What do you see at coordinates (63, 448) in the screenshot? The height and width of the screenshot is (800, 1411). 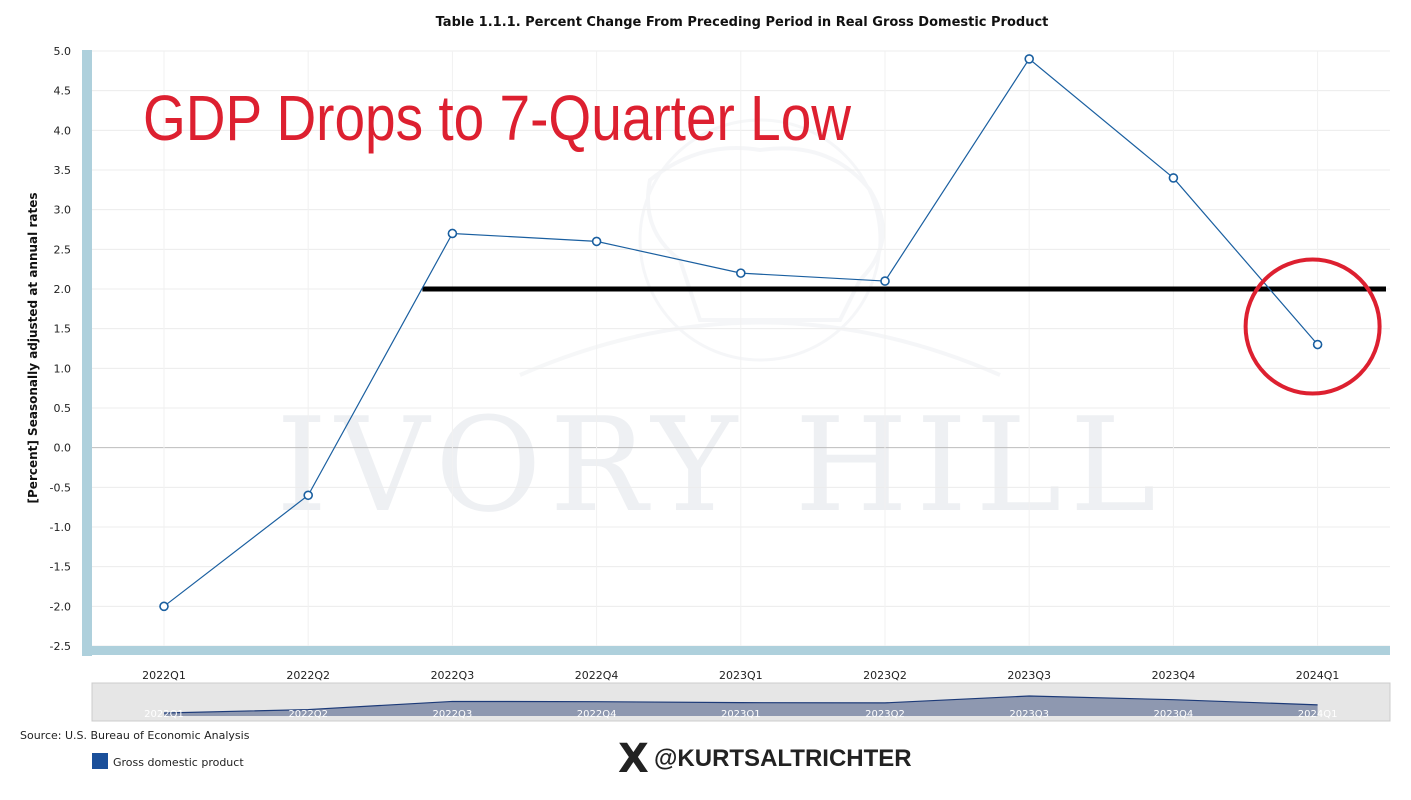 I see `y-tick-label: 0.0` at bounding box center [63, 448].